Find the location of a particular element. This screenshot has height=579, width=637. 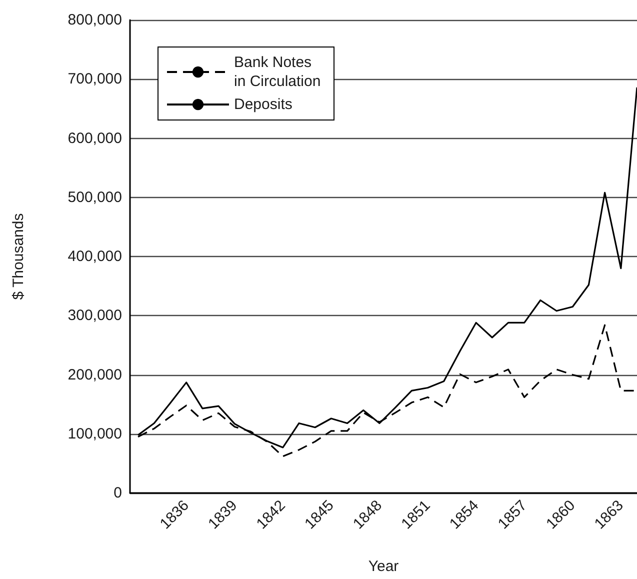

y-tick-label: 500,000 is located at coordinates (95, 197).